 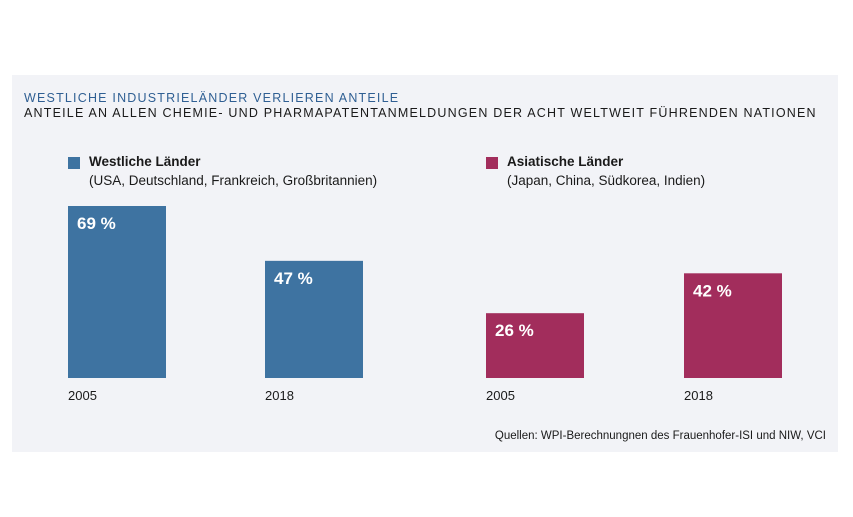 What do you see at coordinates (606, 180) in the screenshot?
I see `legend-desc-asian: (Japan, China, Südkorea, Indien)` at bounding box center [606, 180].